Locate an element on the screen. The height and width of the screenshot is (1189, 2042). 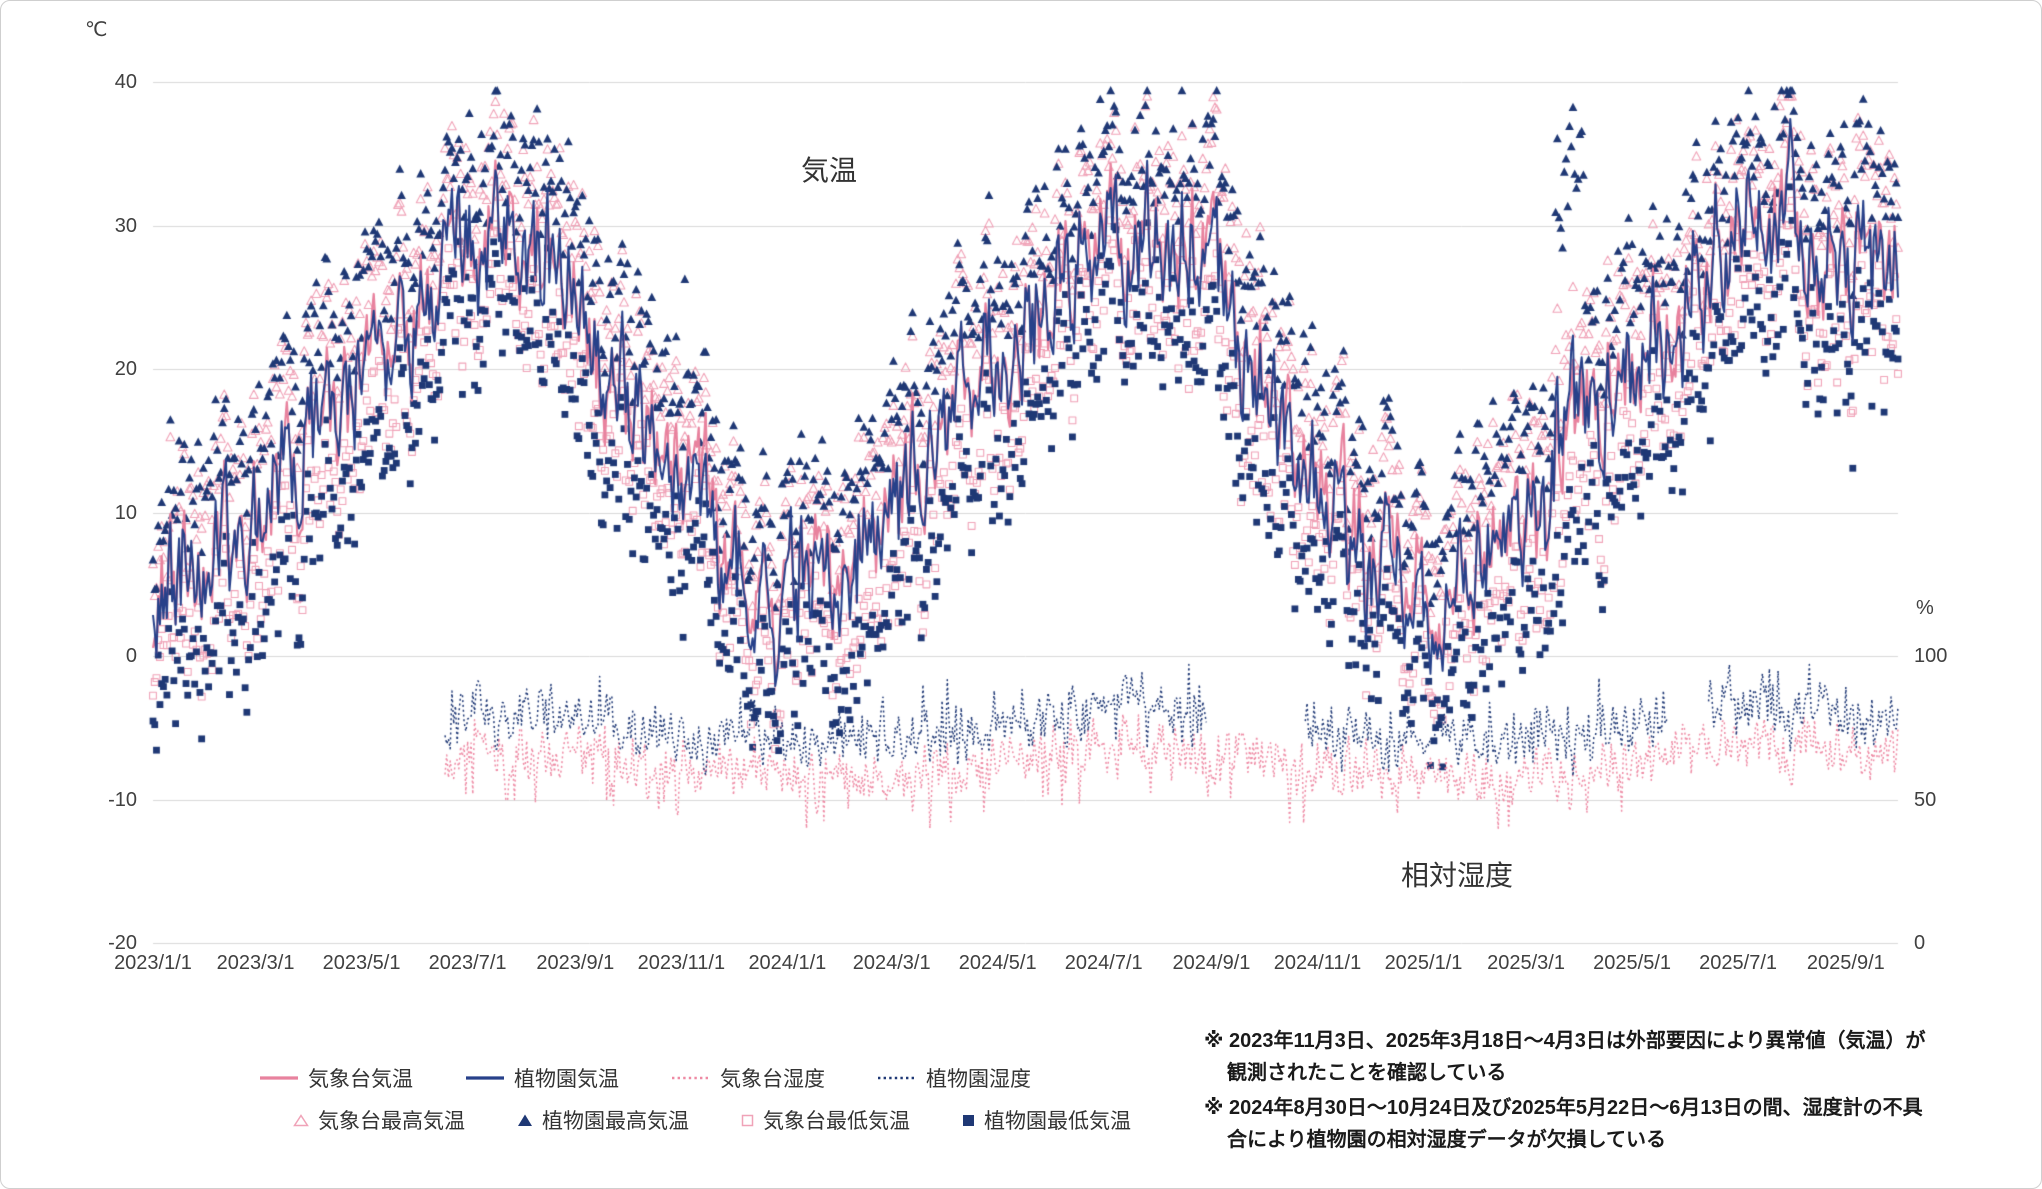
x-axis-tick-label: 2025/9/1 is located at coordinates (1845, 963).